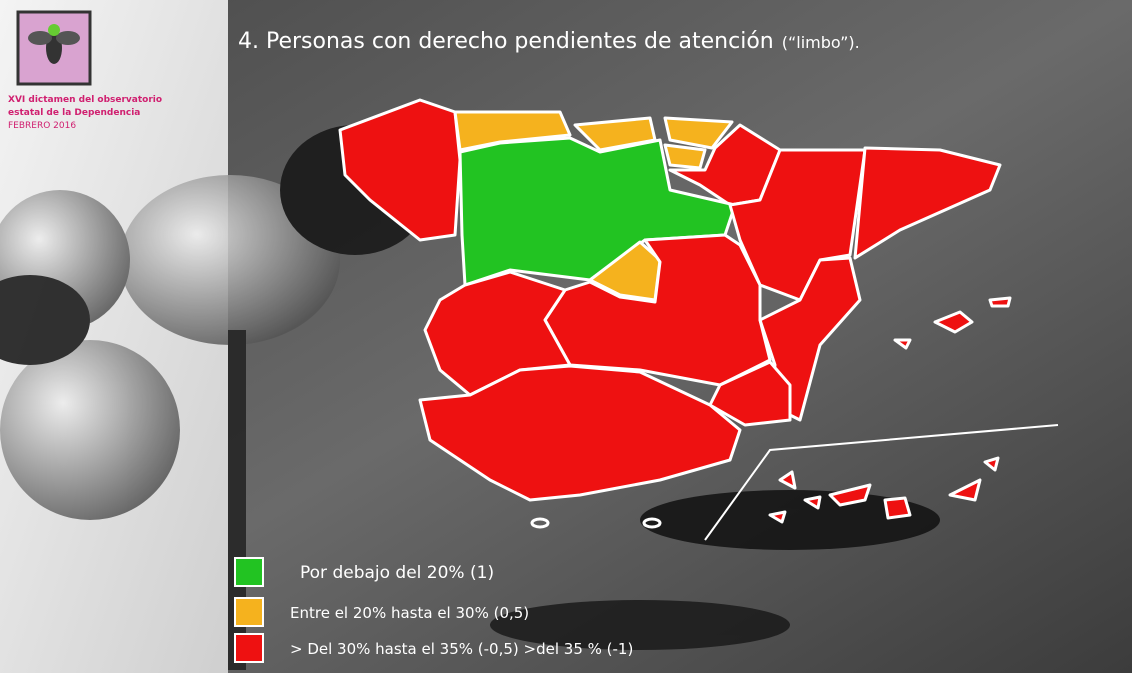  What do you see at coordinates (397, 573) in the screenshot?
I see `legend-label: Por debajo del 20% (1)` at bounding box center [397, 573].